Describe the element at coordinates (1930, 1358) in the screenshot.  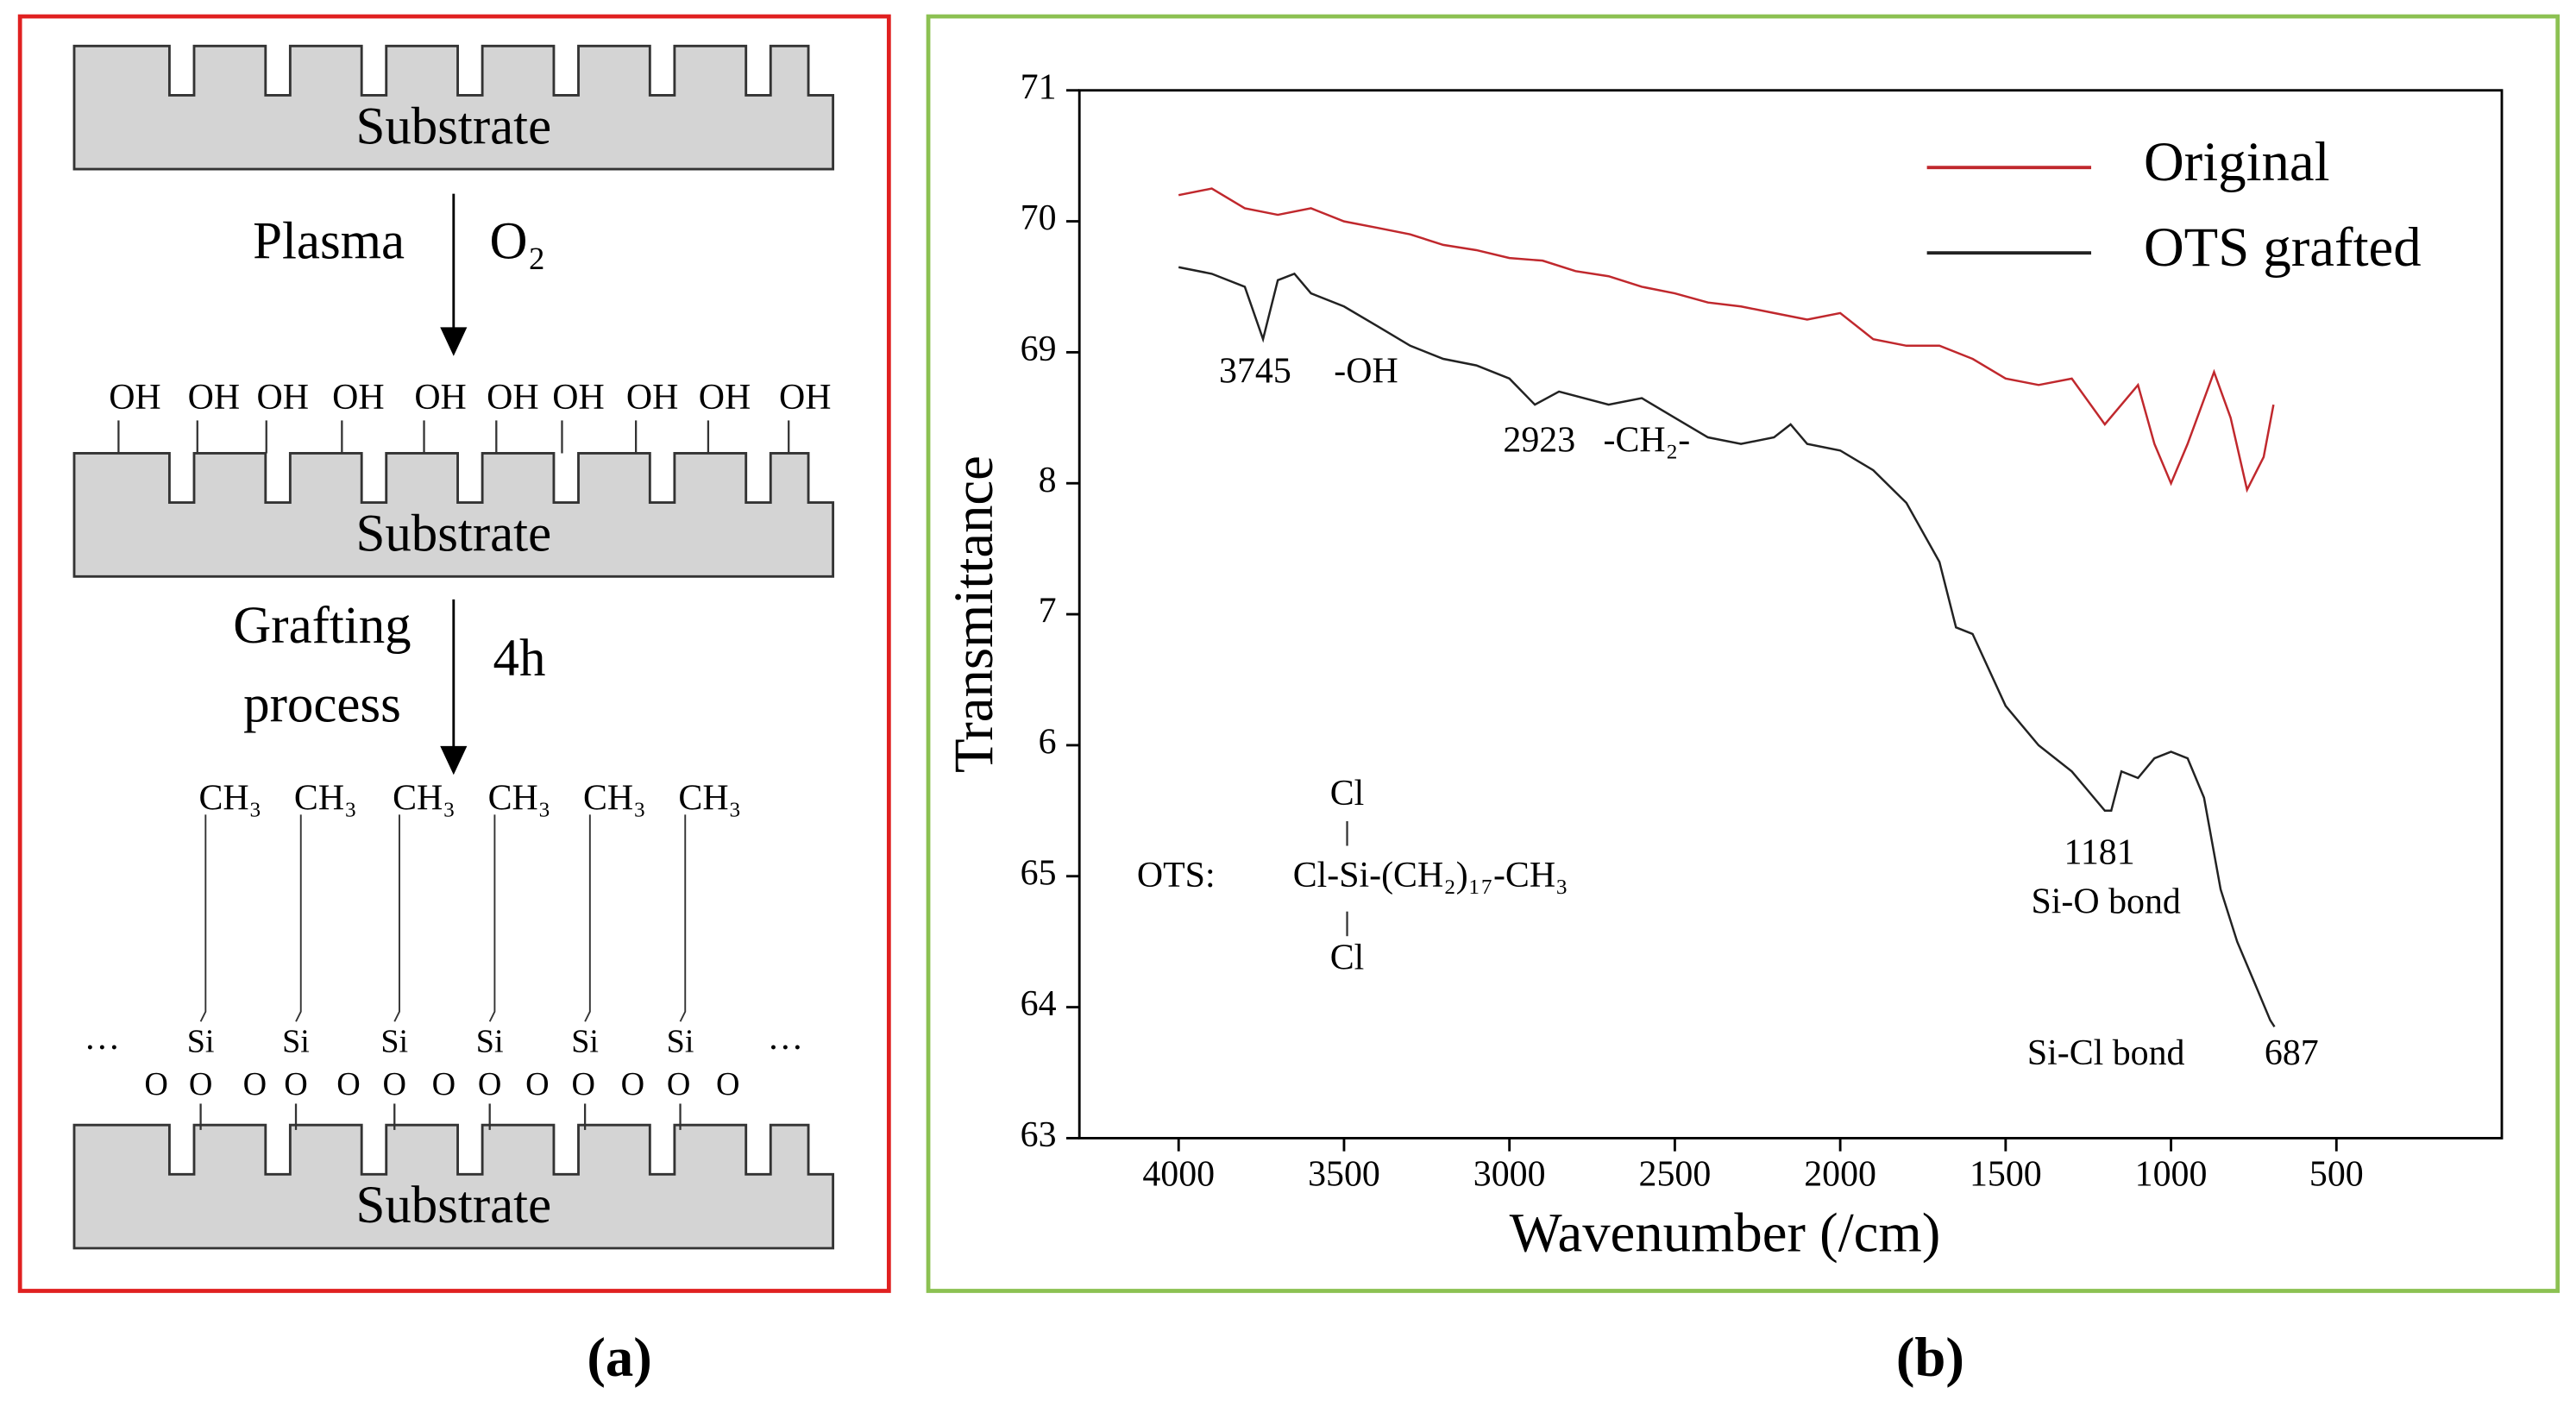
I see `panel-label: (b)` at that location.